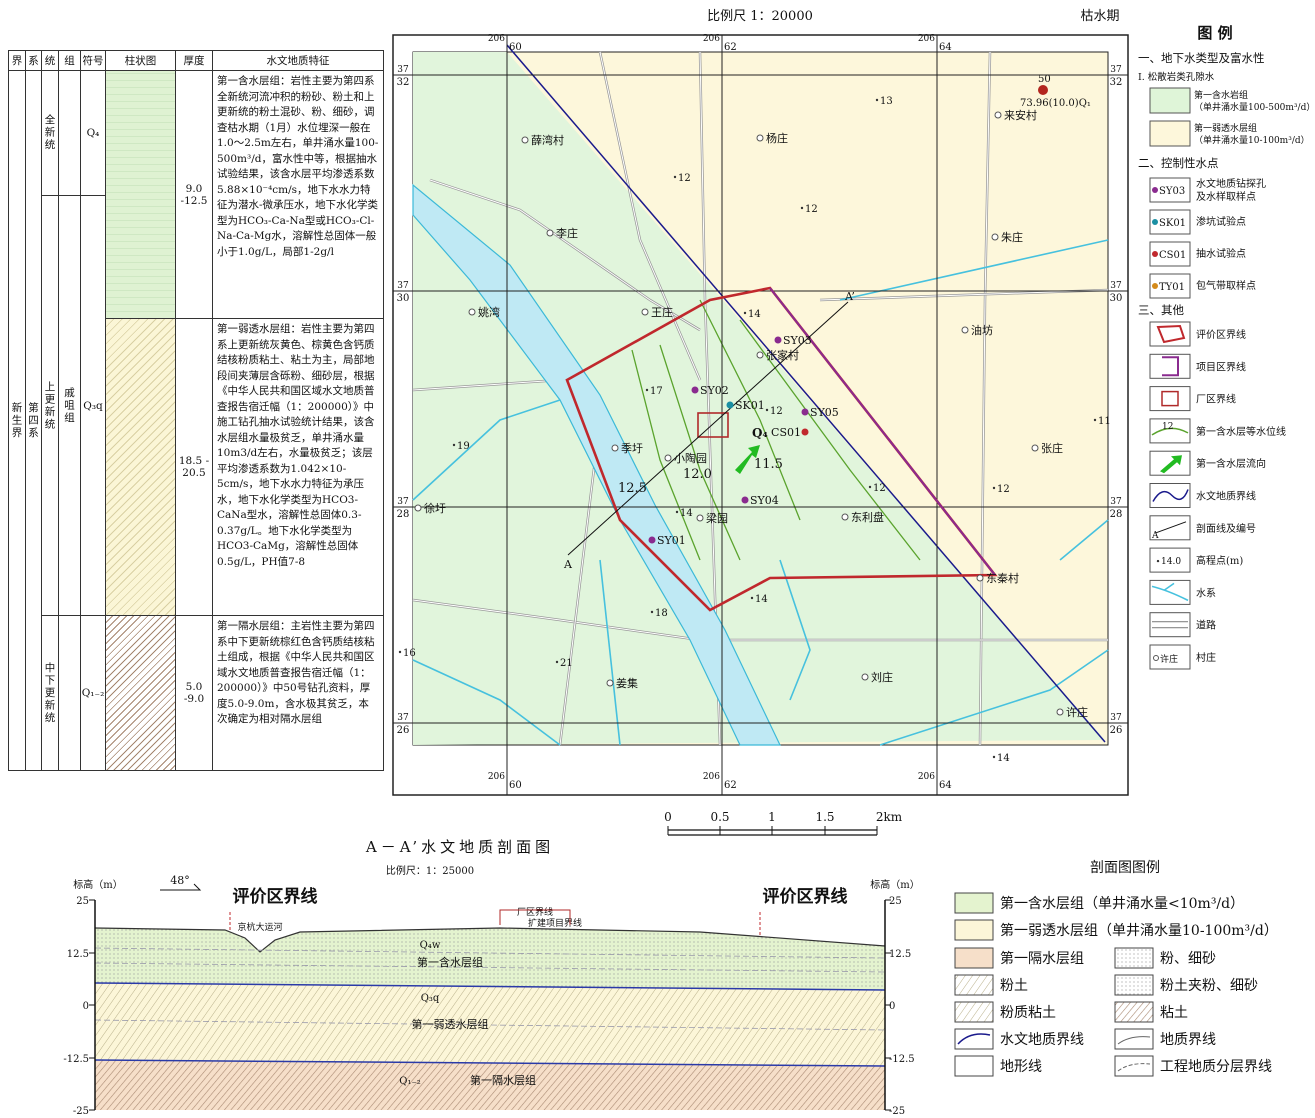 The width and height of the screenshot is (1315, 1118). I want to click on boundary-label: 评价区界线, so click(275, 896).